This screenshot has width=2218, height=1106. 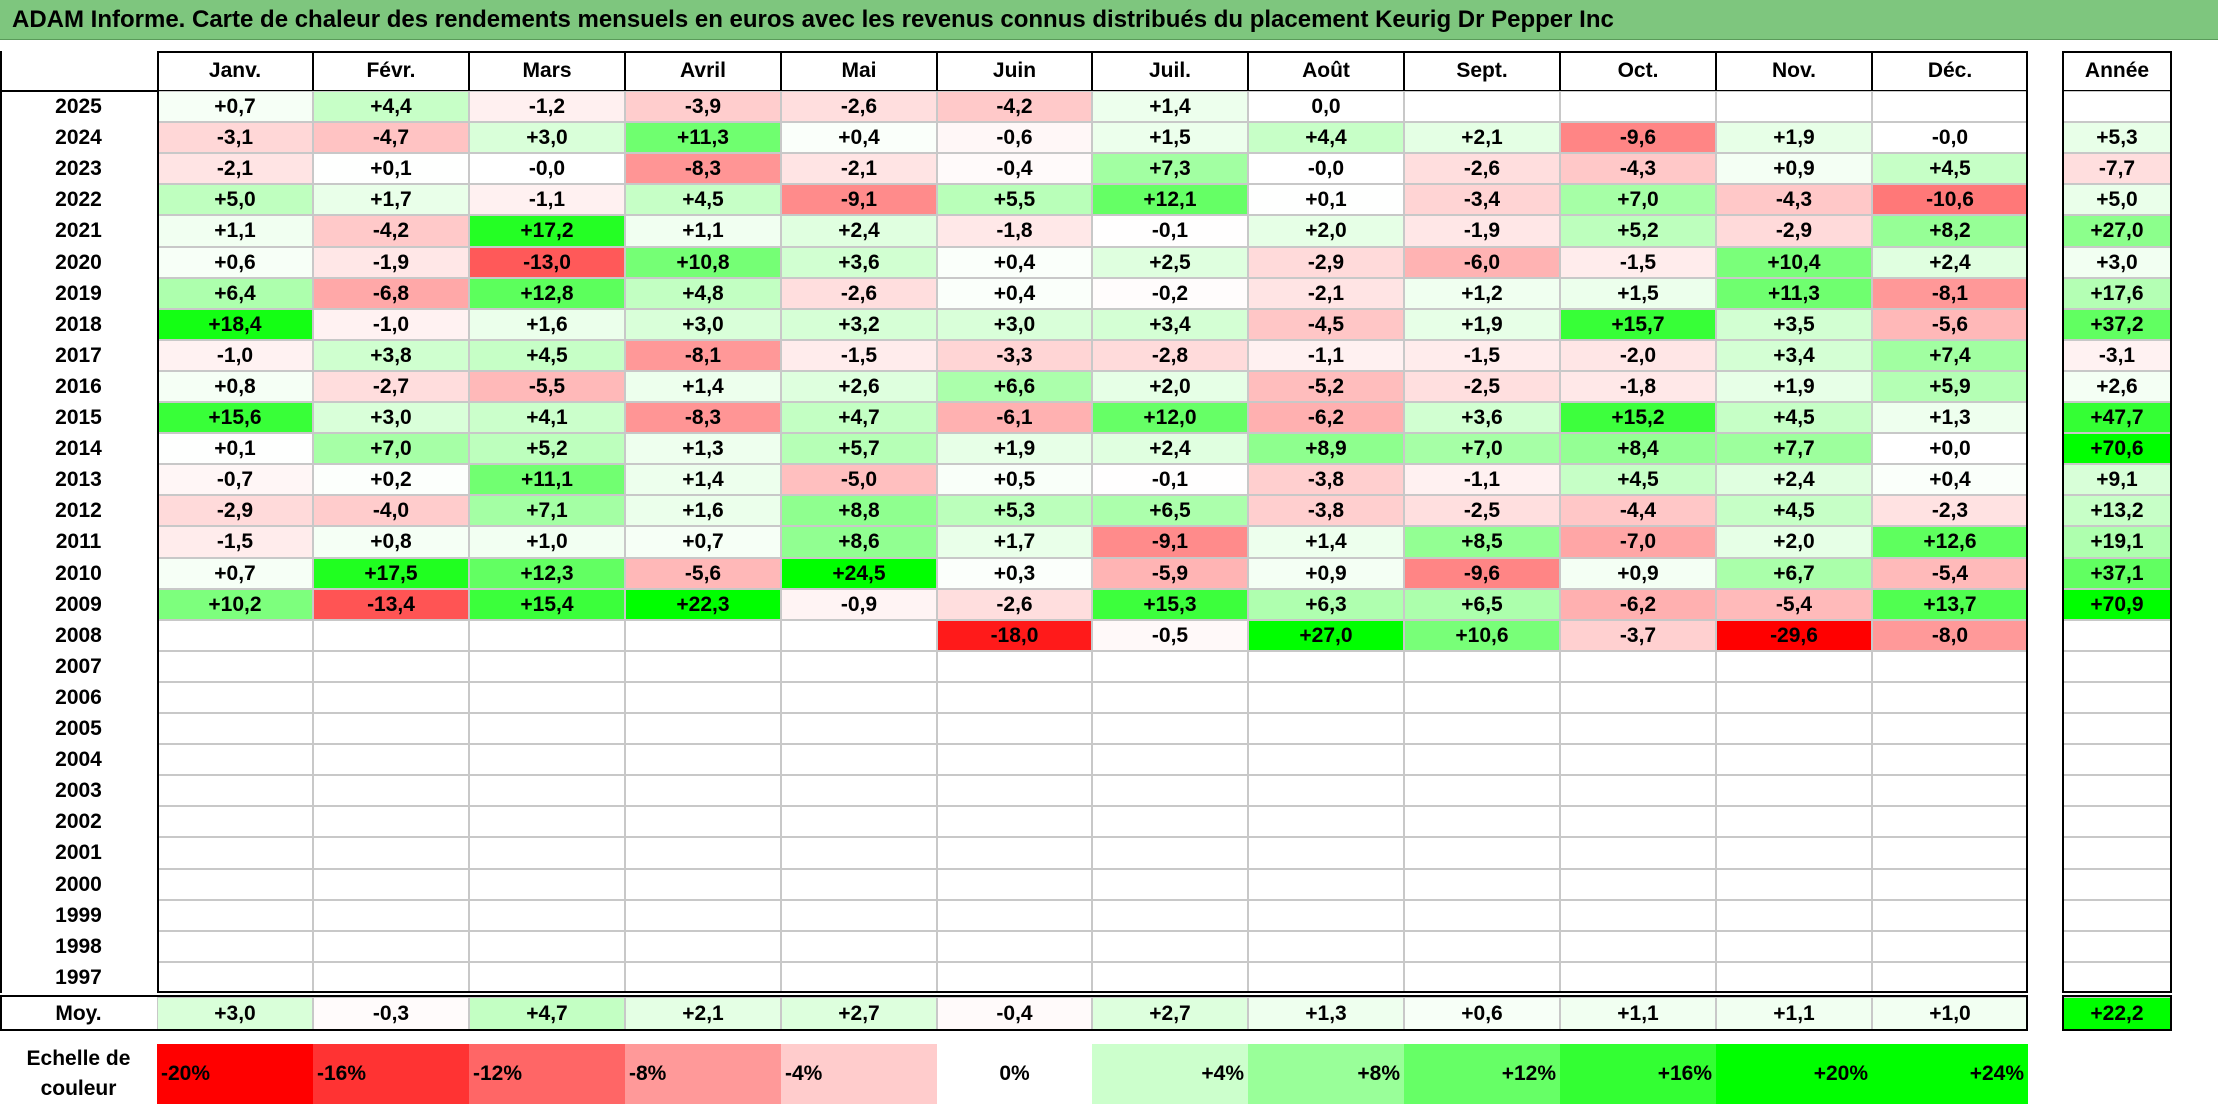 I want to click on heatmap-cell: -4,3, so click(x=1794, y=199).